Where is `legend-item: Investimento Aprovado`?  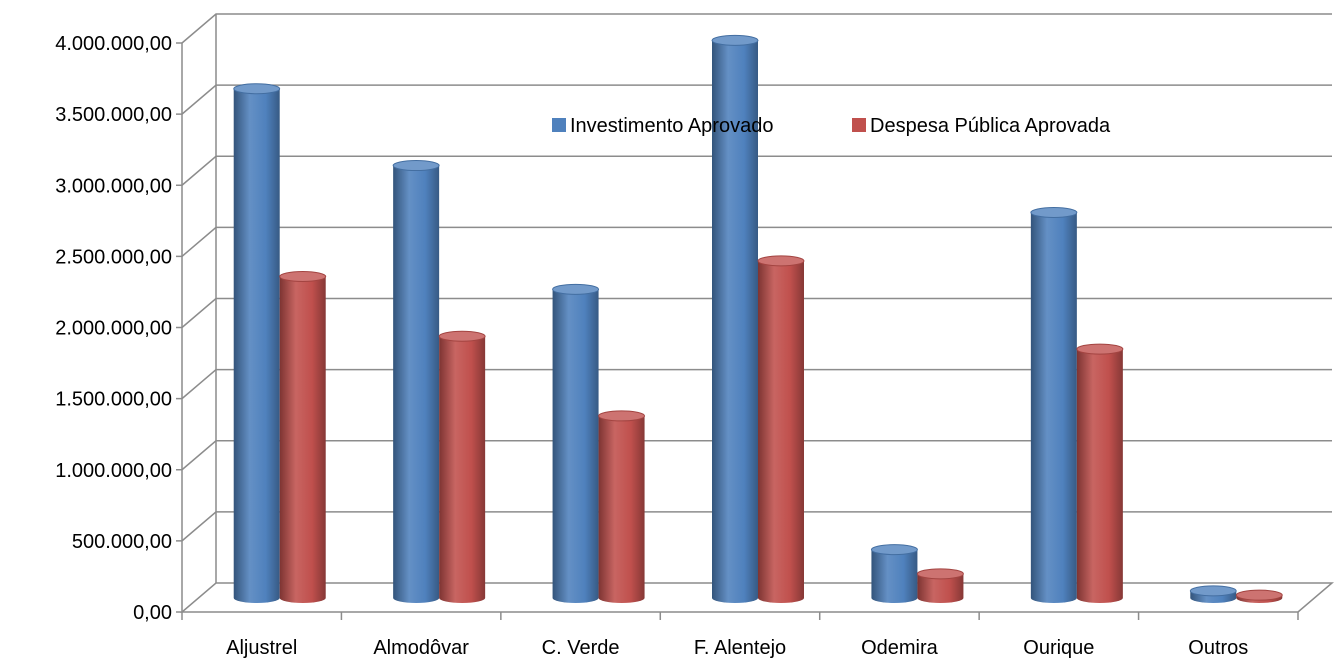 legend-item: Investimento Aprovado is located at coordinates (662, 126).